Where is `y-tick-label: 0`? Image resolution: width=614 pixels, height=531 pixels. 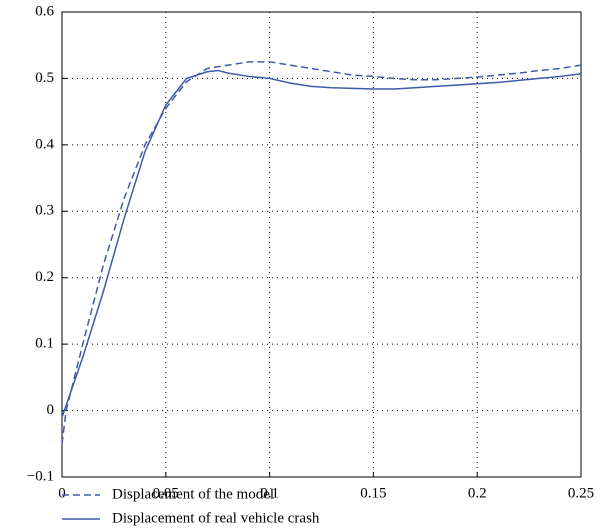
y-tick-label: 0 is located at coordinates (51, 410).